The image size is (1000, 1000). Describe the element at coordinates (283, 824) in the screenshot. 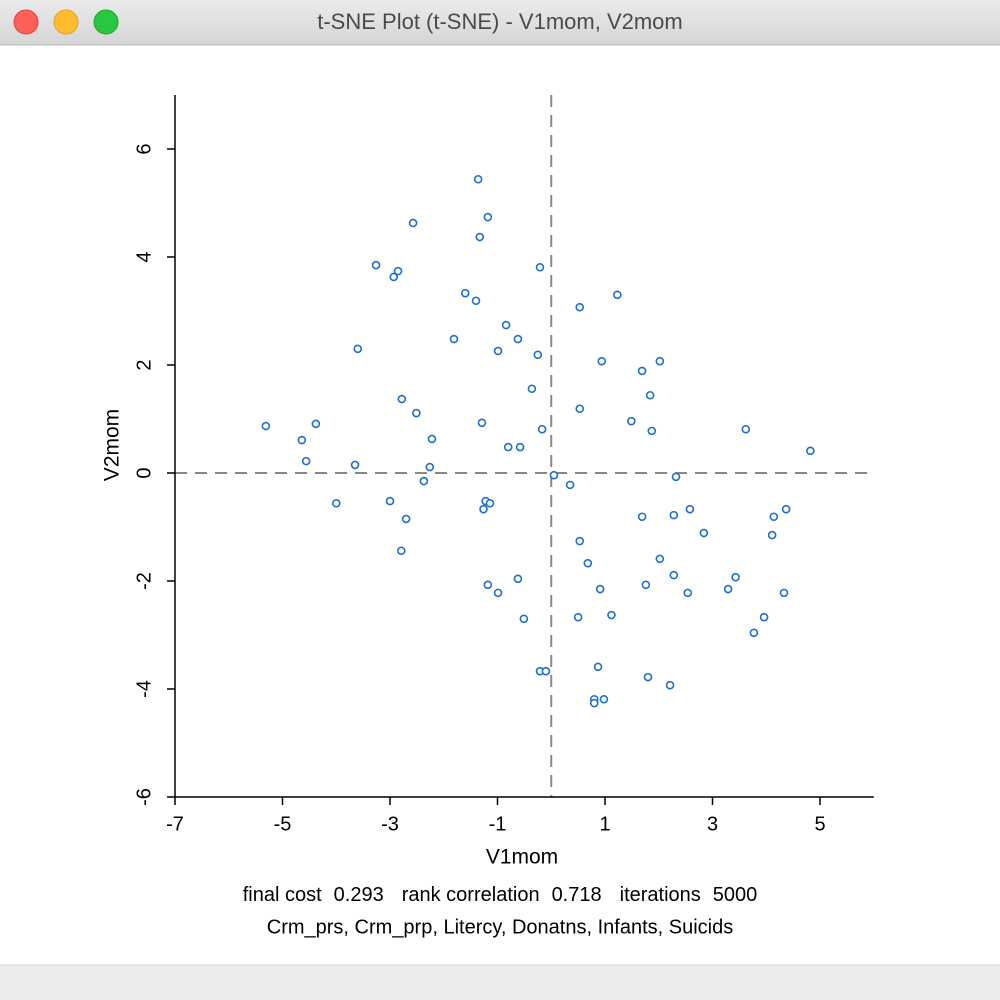

I see `x-tick-label: -5` at that location.